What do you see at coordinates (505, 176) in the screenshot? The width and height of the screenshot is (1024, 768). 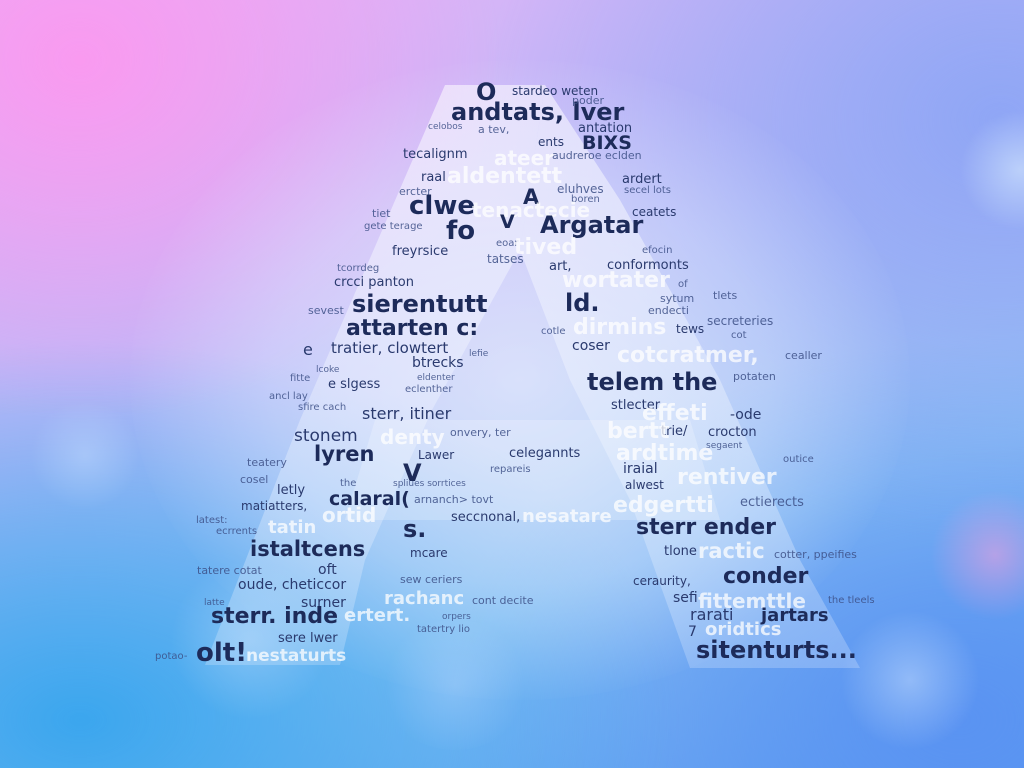 I see `cloud-word: aldentett` at bounding box center [505, 176].